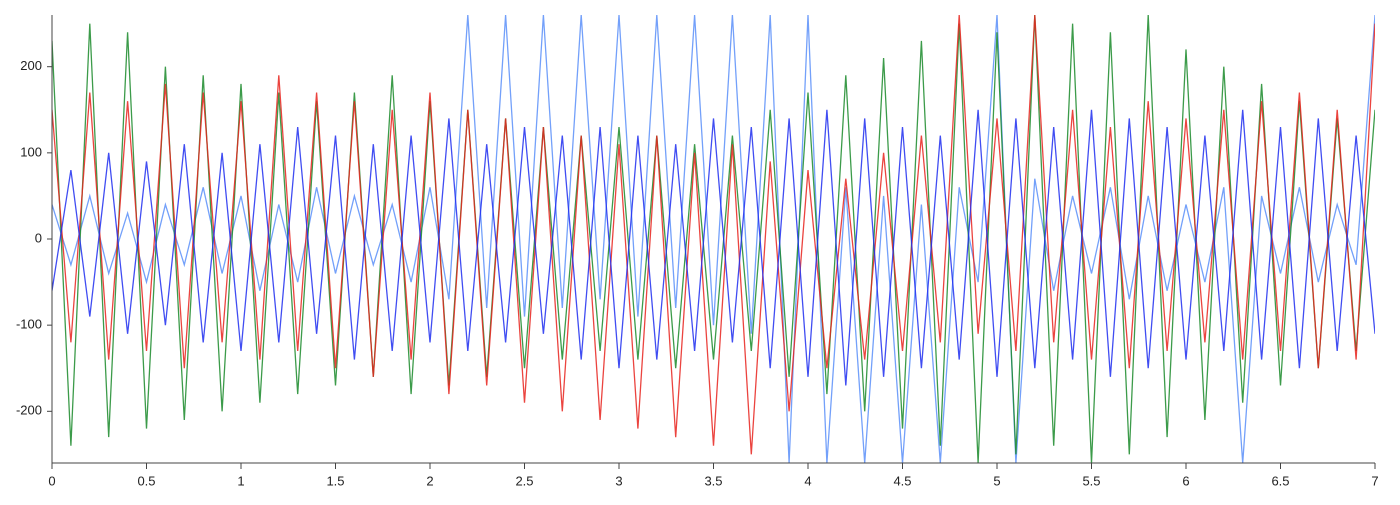  I want to click on x-tick-label: 3.5, so click(713, 480).